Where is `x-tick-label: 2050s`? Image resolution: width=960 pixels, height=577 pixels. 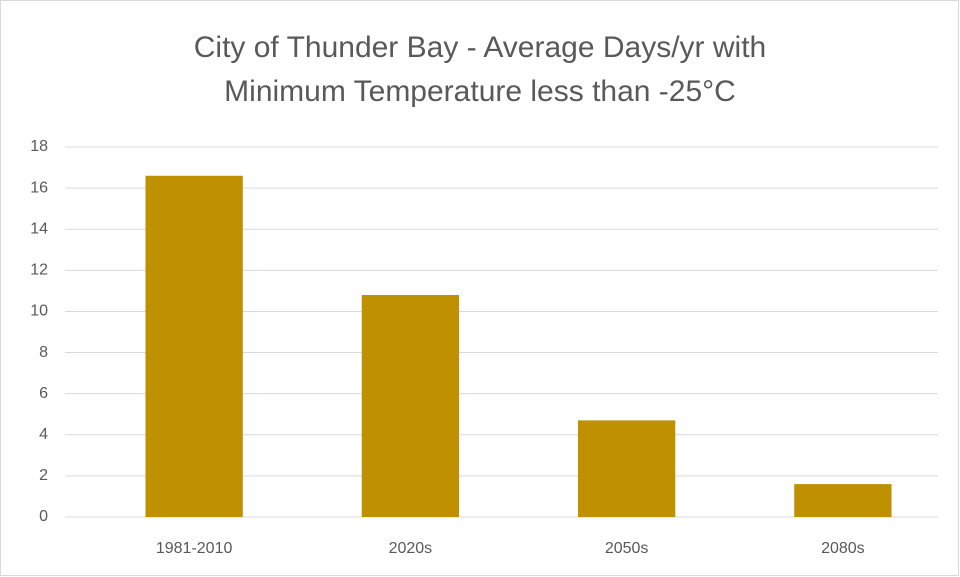 x-tick-label: 2050s is located at coordinates (627, 548).